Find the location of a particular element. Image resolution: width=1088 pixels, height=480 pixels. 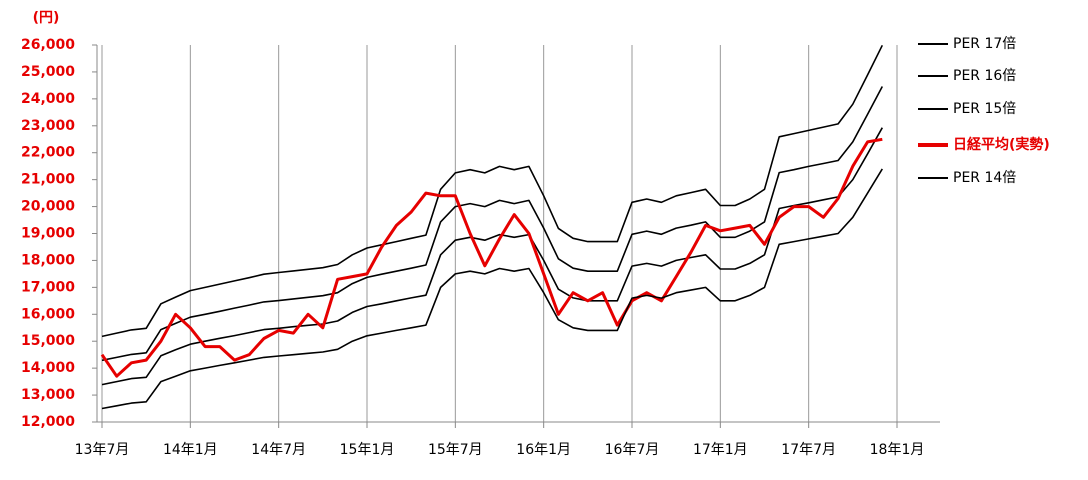

x-tick-label: 13年7月 is located at coordinates (102, 450).